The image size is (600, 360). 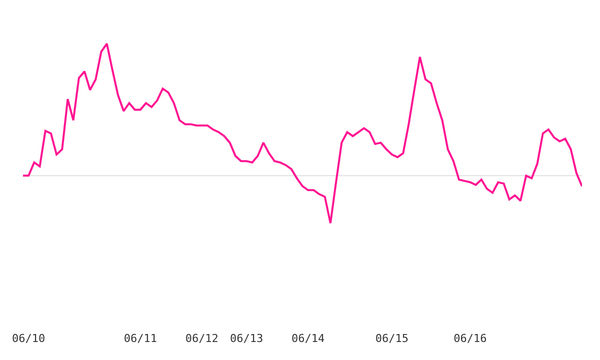 What do you see at coordinates (140, 338) in the screenshot?
I see `x-tick-label: 06/11` at bounding box center [140, 338].